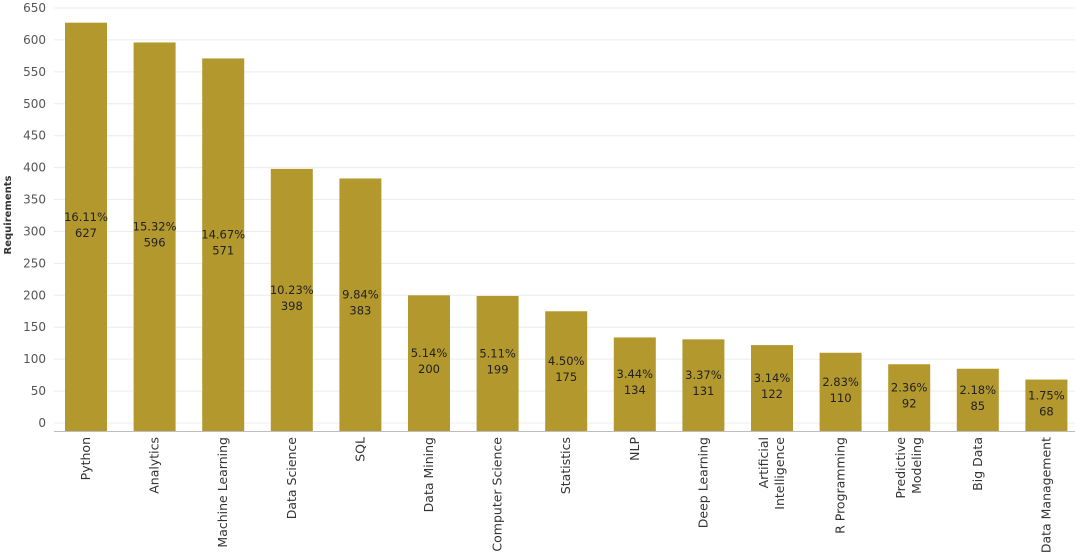  I want to click on y-tick-label: 450, so click(34, 136).